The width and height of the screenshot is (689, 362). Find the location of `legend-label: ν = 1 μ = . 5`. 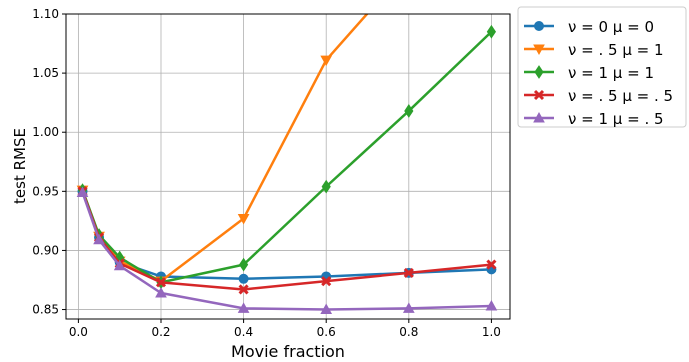

legend-label: ν = 1 μ = . 5 is located at coordinates (616, 119).